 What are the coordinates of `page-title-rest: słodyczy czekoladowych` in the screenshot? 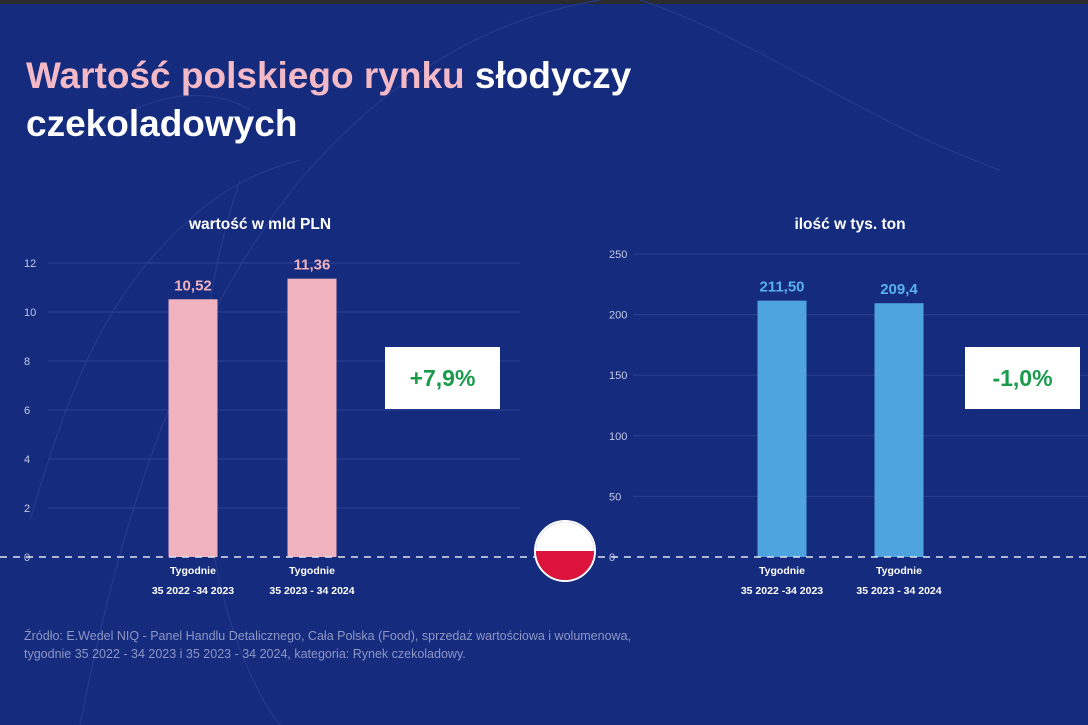 It's located at (329, 99).